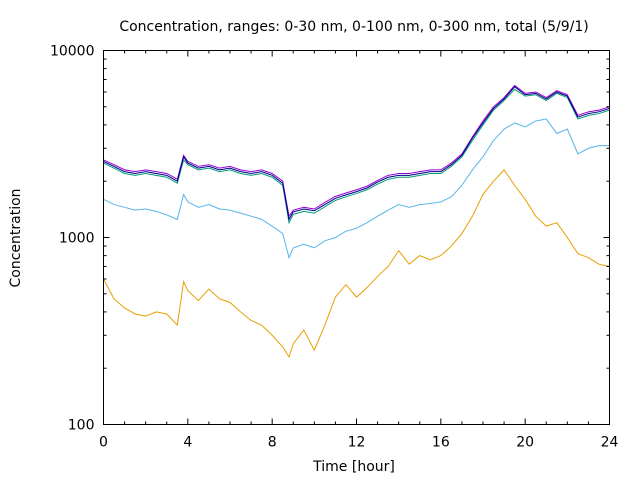 This screenshot has width=640, height=480. Describe the element at coordinates (353, 467) in the screenshot. I see `x-axis-title: Time [hour]` at that location.